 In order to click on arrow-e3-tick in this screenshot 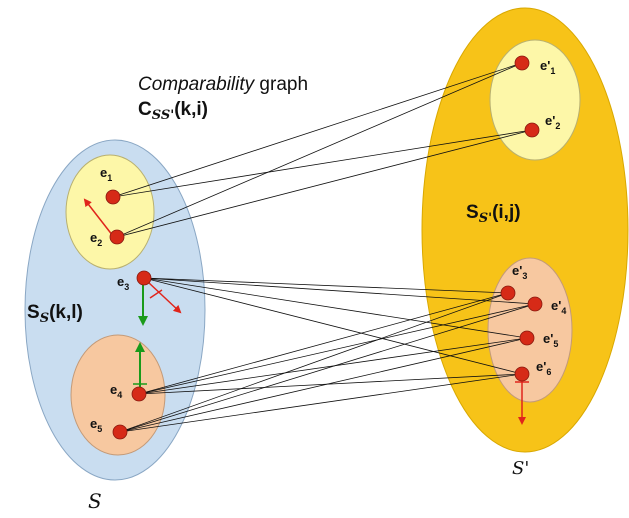, I will do `click(156, 294)`.